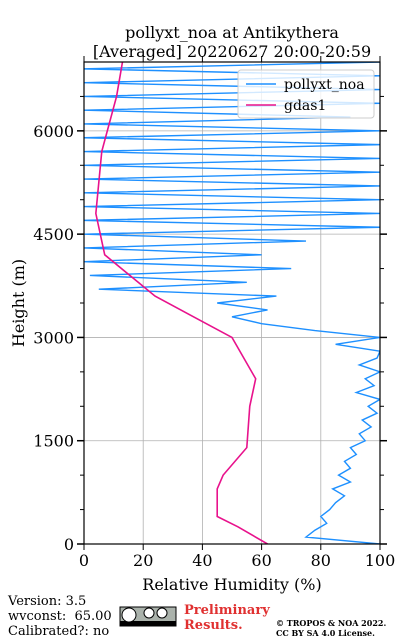 Image resolution: width=400 pixels, height=640 pixels. I want to click on copyright: © TROPOS & NOA 2022., so click(331, 623).